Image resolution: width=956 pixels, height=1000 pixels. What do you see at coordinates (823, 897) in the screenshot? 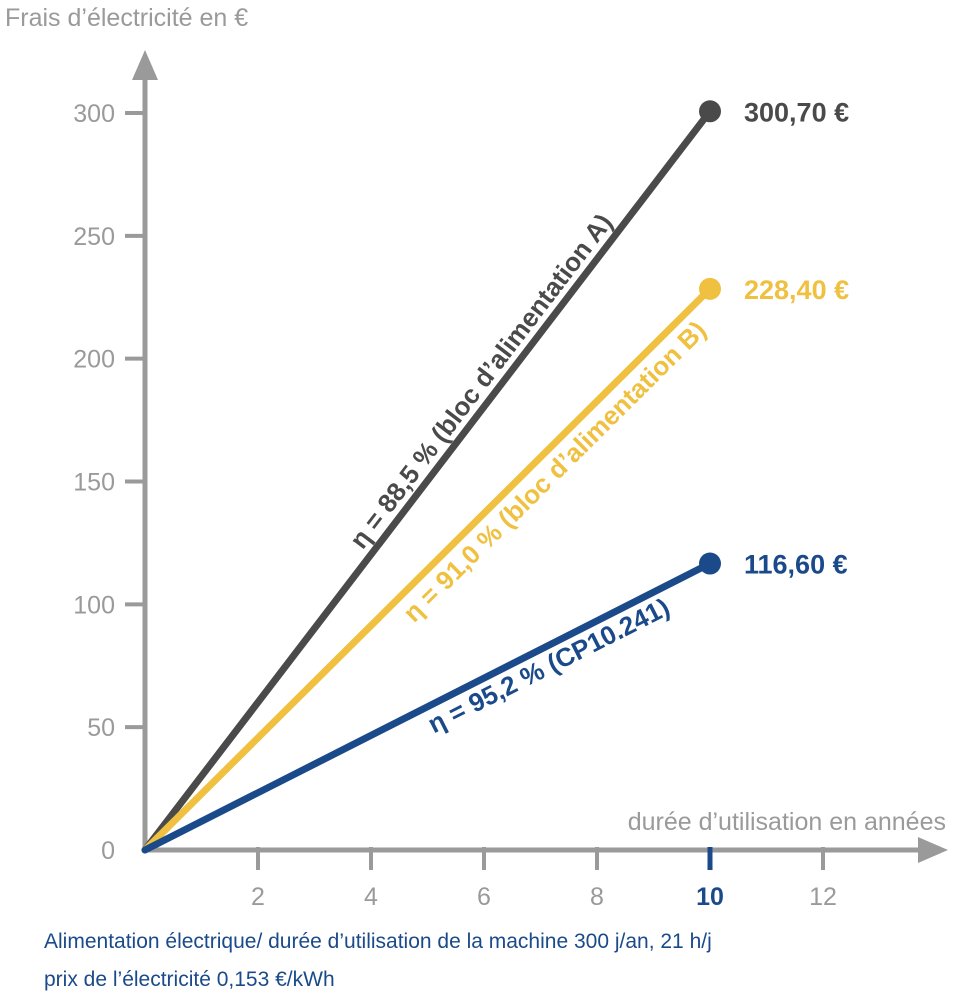
I see `x-tick-label: 12` at bounding box center [823, 897].